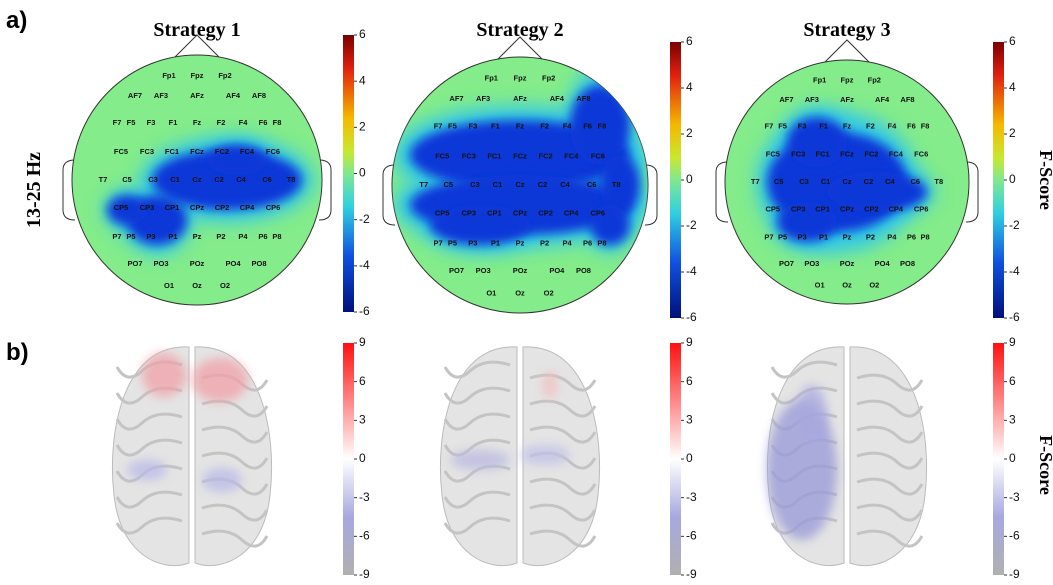  Describe the element at coordinates (219, 179) in the screenshot. I see `electrode-label: C2` at that location.